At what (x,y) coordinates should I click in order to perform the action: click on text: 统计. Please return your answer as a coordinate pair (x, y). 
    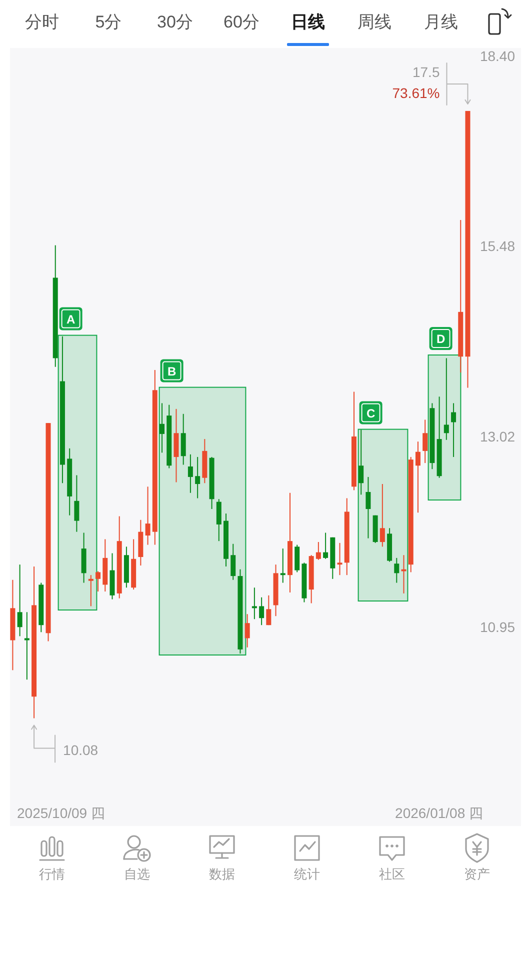
    Looking at the image, I should click on (307, 874).